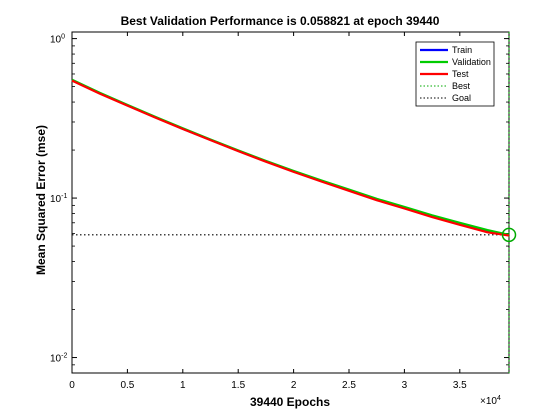  What do you see at coordinates (460, 385) in the screenshot?
I see `x-tick-label: 3.5` at bounding box center [460, 385].